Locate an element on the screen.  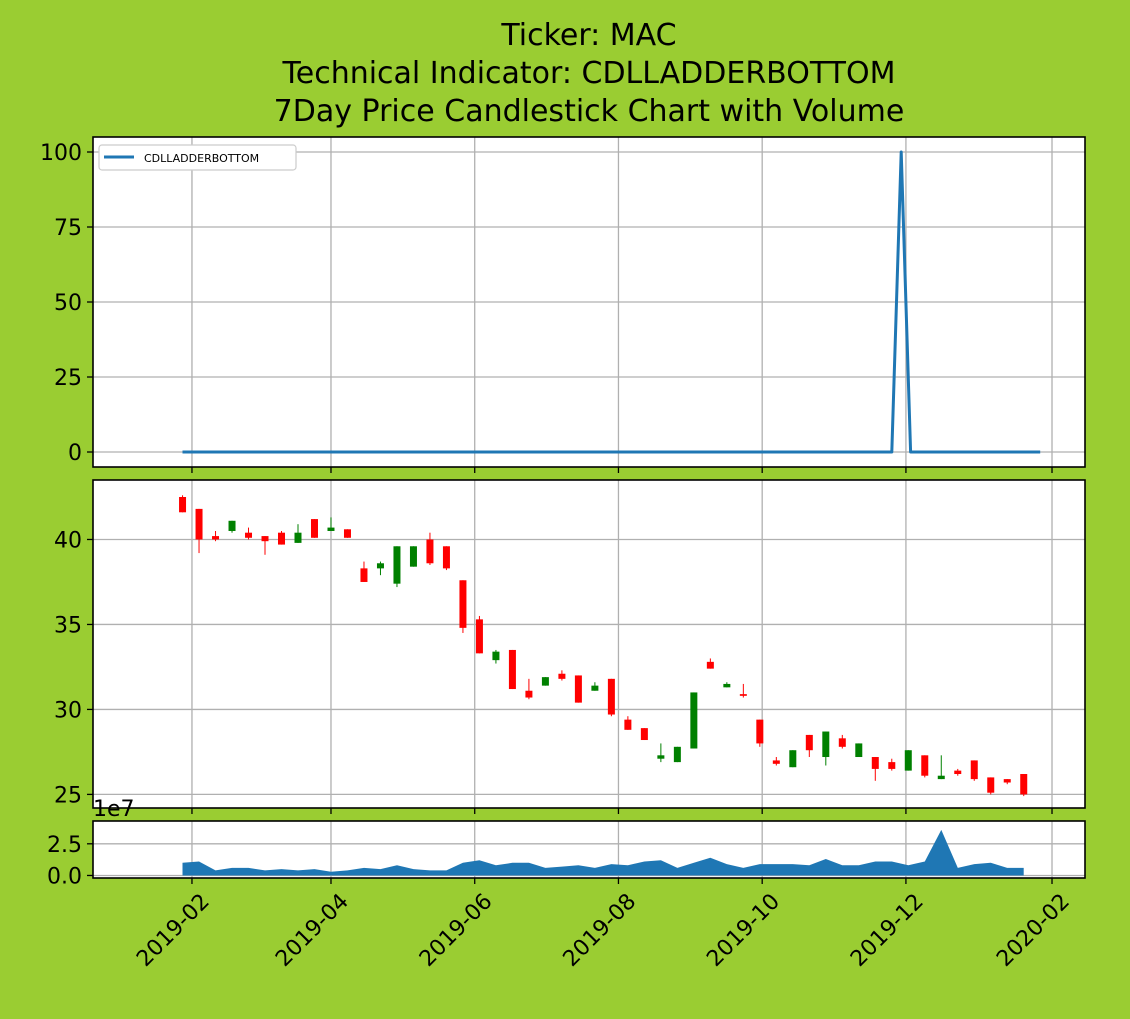
volume-frame is located at coordinates (589, 849).